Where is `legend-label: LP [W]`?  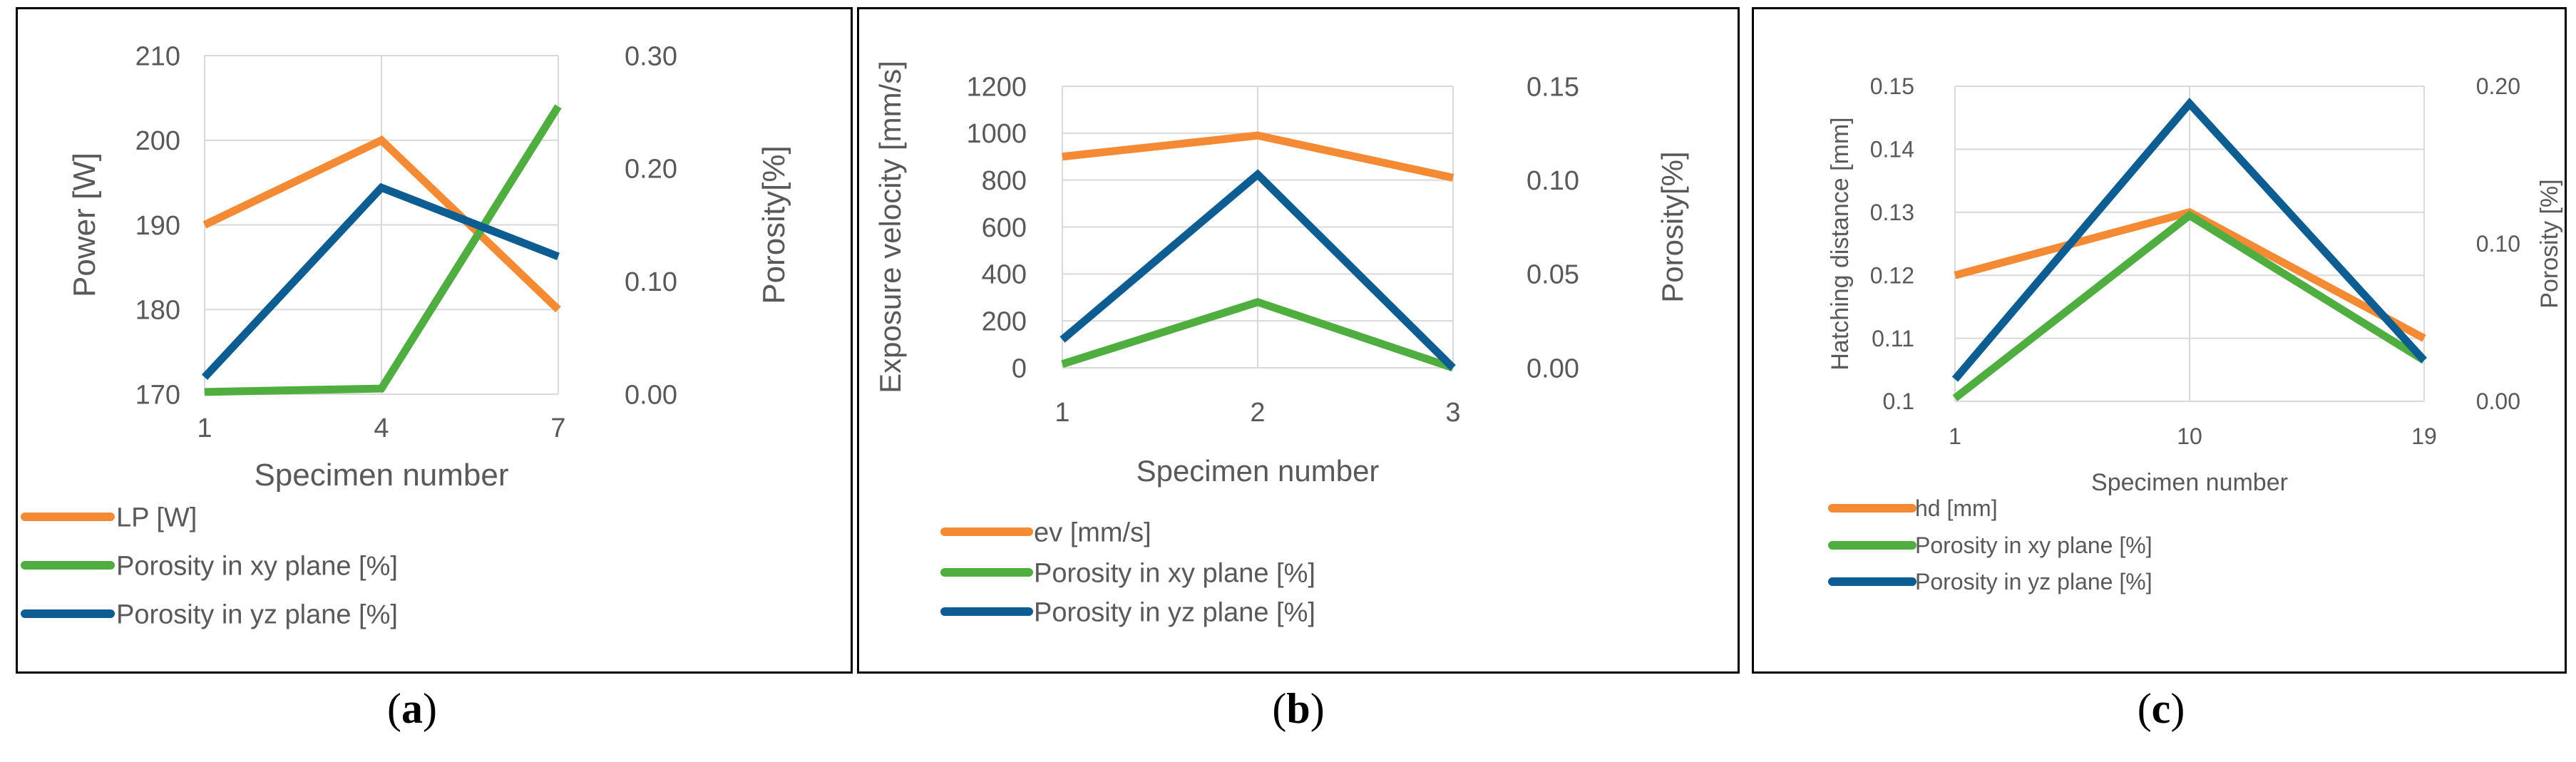 legend-label: LP [W] is located at coordinates (156, 517).